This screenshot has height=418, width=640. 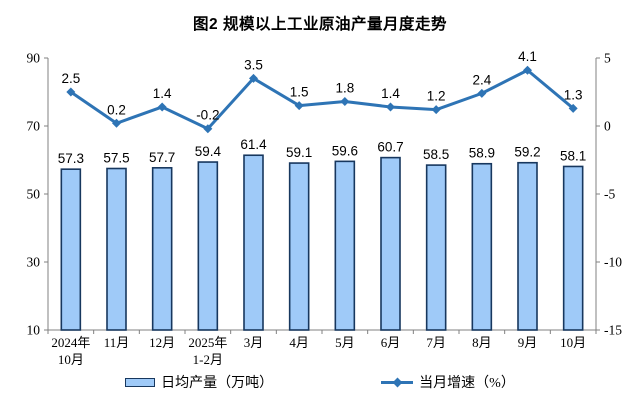 I want to click on category-label: 1-2月, so click(x=208, y=359).